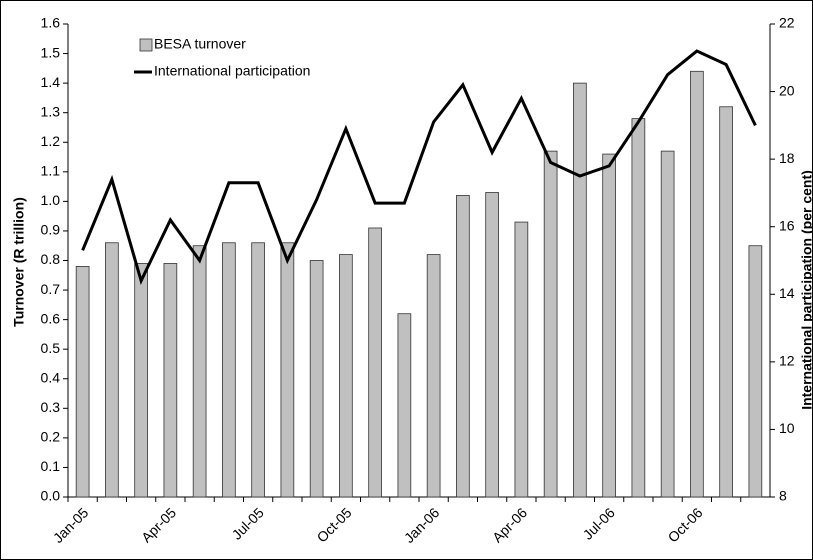 The image size is (813, 560). What do you see at coordinates (509, 524) in the screenshot?
I see `x-tick-label: Apr-06` at bounding box center [509, 524].